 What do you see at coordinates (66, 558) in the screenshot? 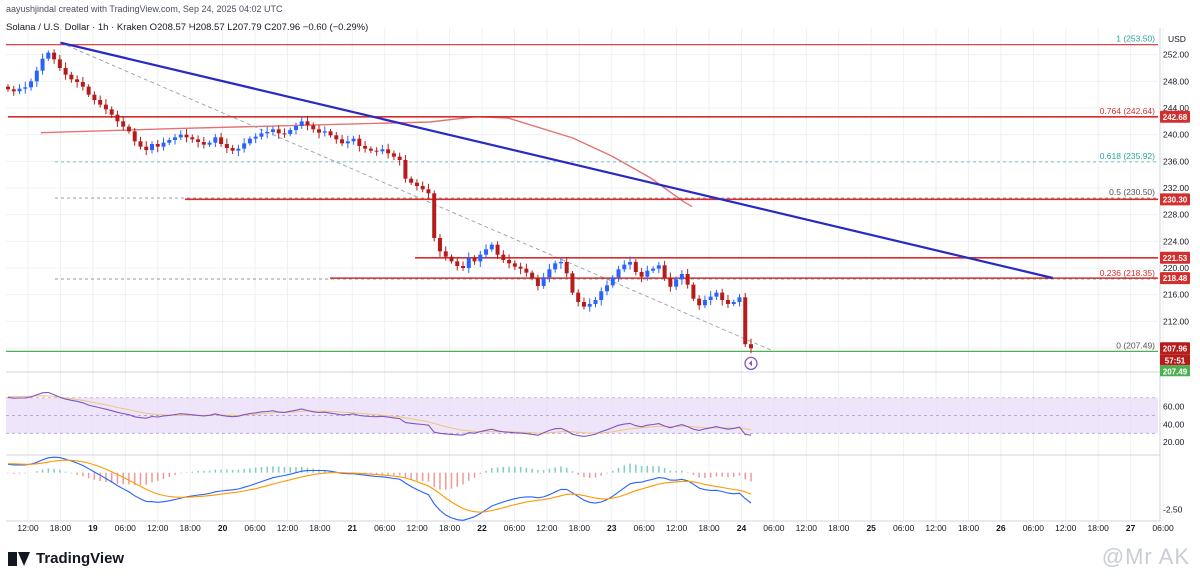
I see `tradingview-logo: TradingView` at bounding box center [66, 558].